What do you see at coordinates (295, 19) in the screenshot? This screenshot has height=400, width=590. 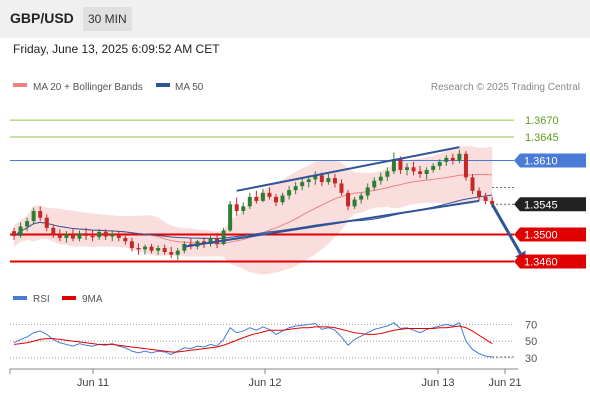 I see `chart-header: GBP/USD 30 MIN` at bounding box center [295, 19].